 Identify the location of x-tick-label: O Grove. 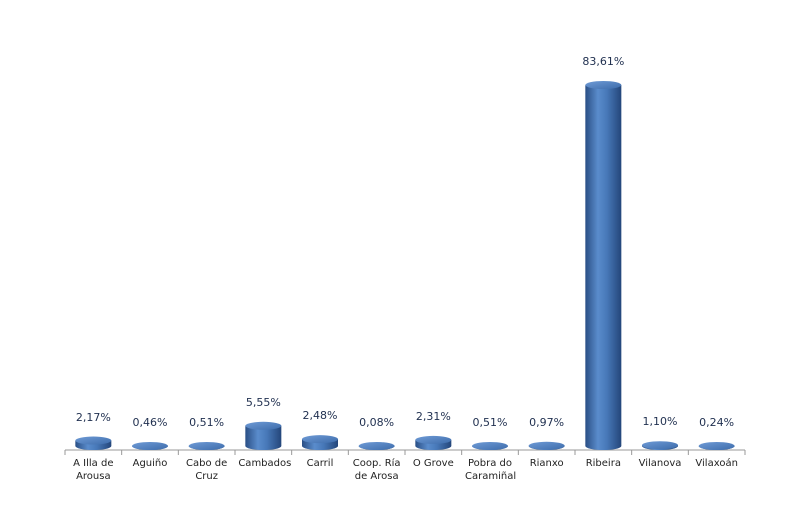
(433, 463).